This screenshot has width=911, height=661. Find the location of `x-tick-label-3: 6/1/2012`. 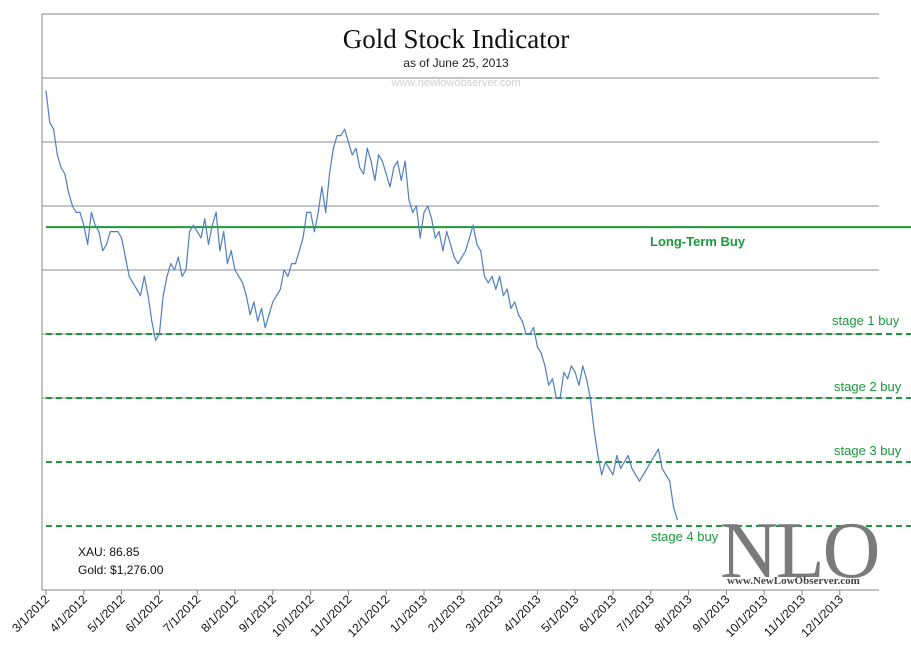

x-tick-label-3: 6/1/2012 is located at coordinates (144, 613).